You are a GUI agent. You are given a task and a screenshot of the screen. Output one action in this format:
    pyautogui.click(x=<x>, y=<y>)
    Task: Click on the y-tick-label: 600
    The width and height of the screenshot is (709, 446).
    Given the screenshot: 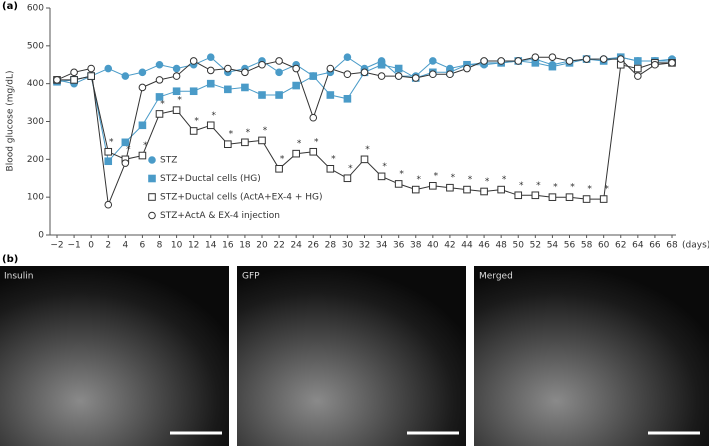 What is the action you would take?
    pyautogui.click(x=35, y=9)
    